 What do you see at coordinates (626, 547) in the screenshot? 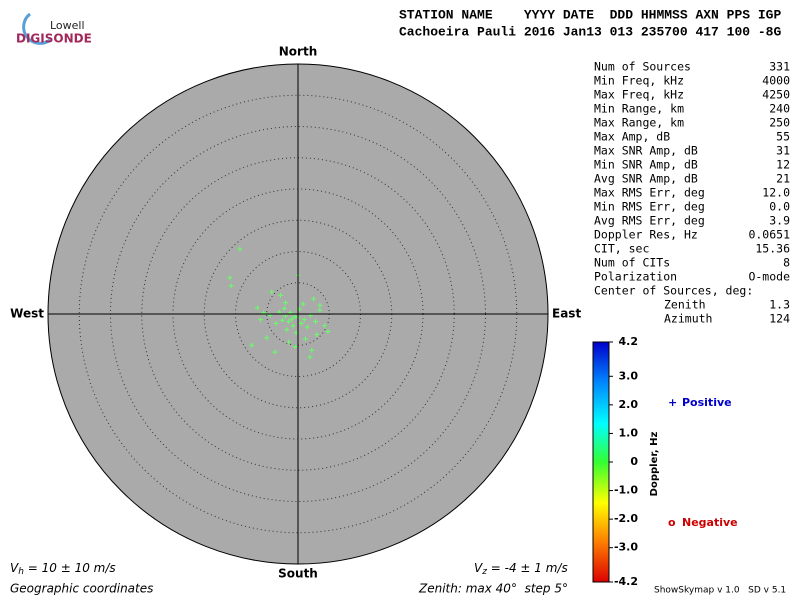
I see `colorbar-tick-label: -3.0` at bounding box center [626, 547].